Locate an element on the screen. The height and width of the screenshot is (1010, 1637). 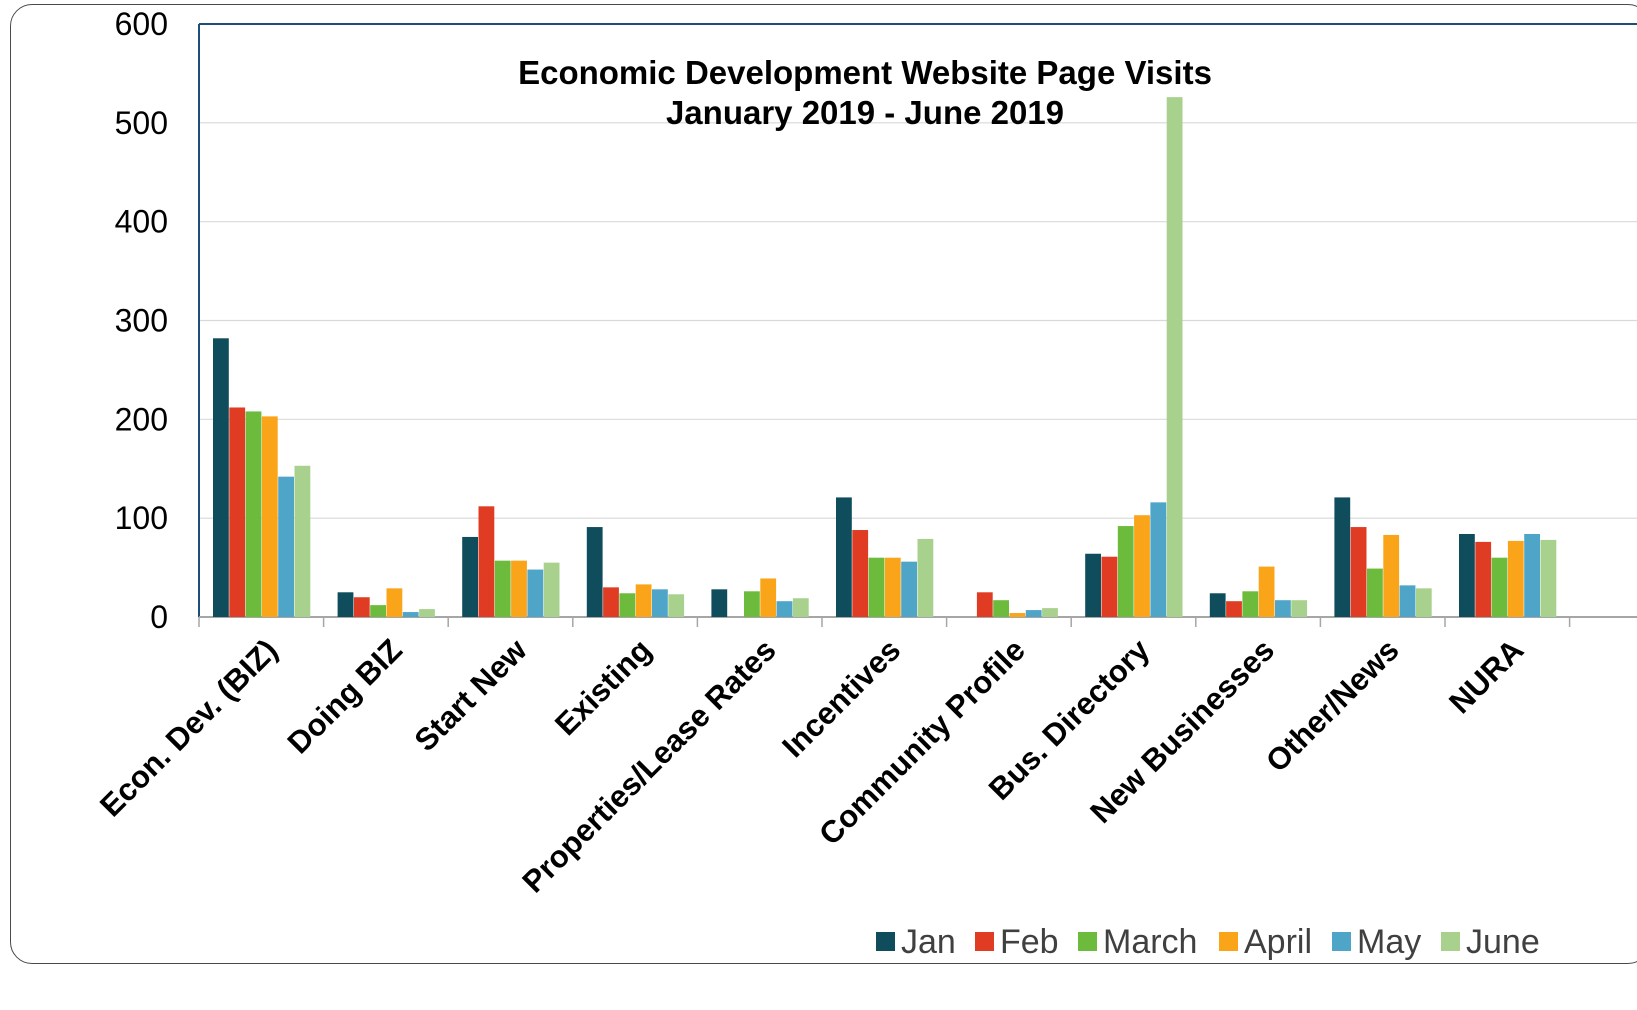
y-tick-label: 300 is located at coordinates (141, 321).